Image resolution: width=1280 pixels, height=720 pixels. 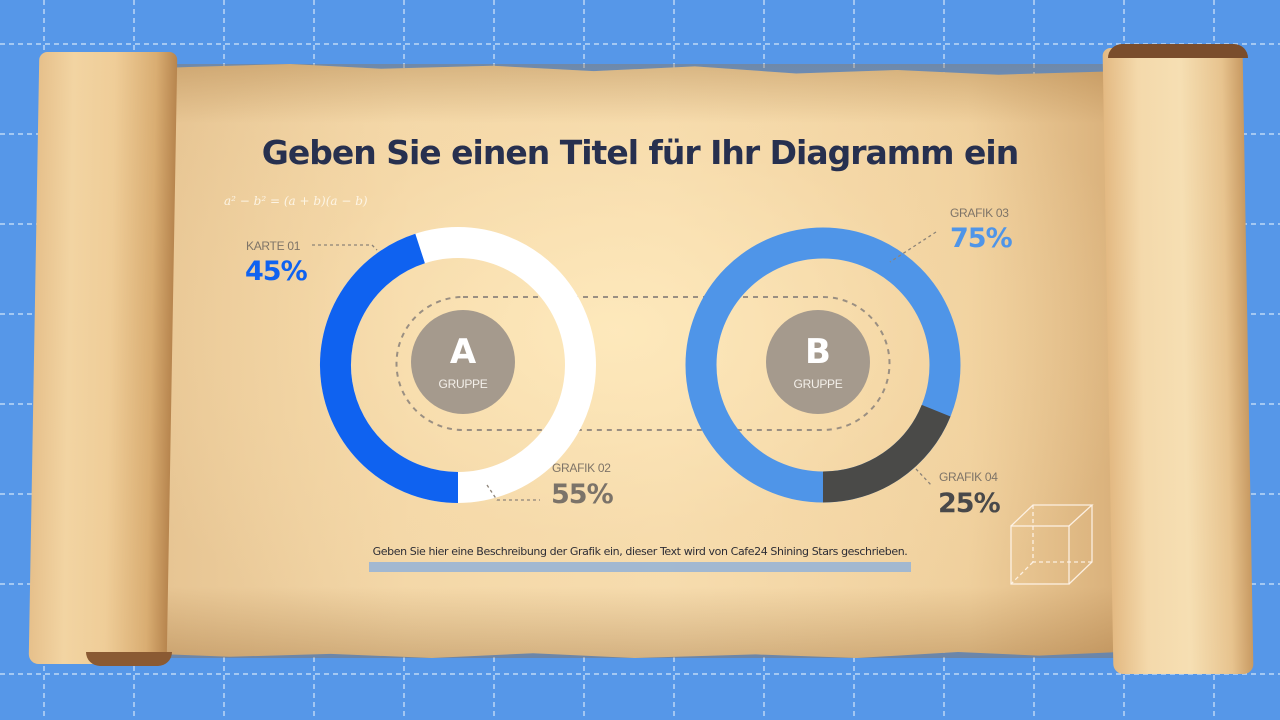 I want to click on value-grafik-04: 25%, so click(x=969, y=503).